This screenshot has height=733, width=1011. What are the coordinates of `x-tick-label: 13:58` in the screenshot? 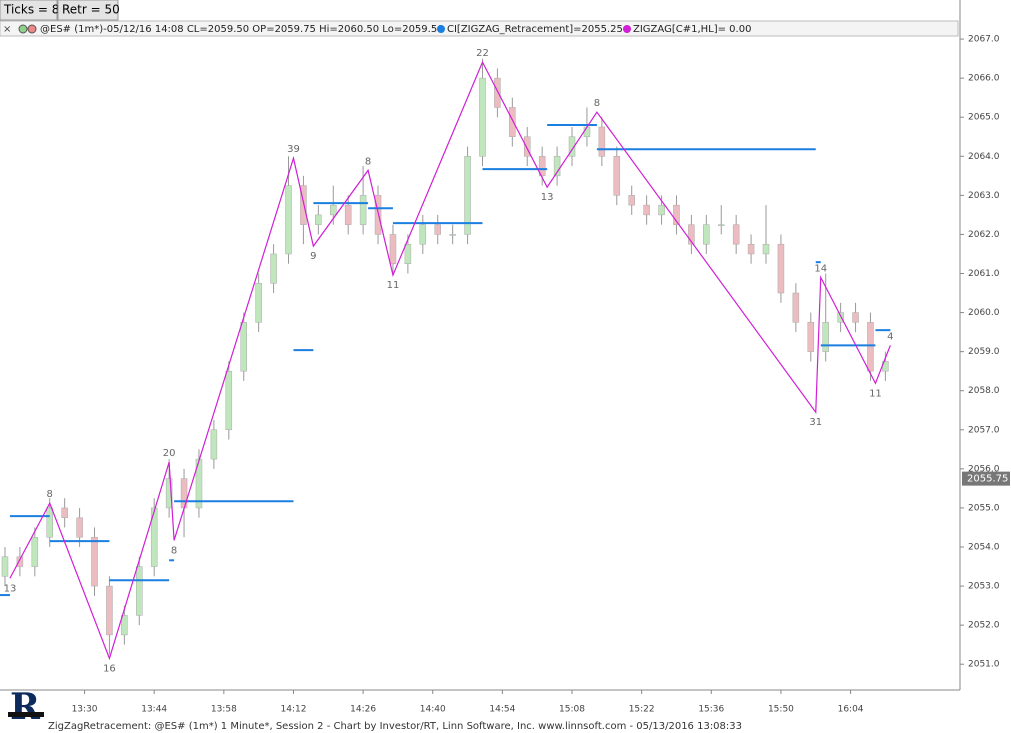 It's located at (224, 710).